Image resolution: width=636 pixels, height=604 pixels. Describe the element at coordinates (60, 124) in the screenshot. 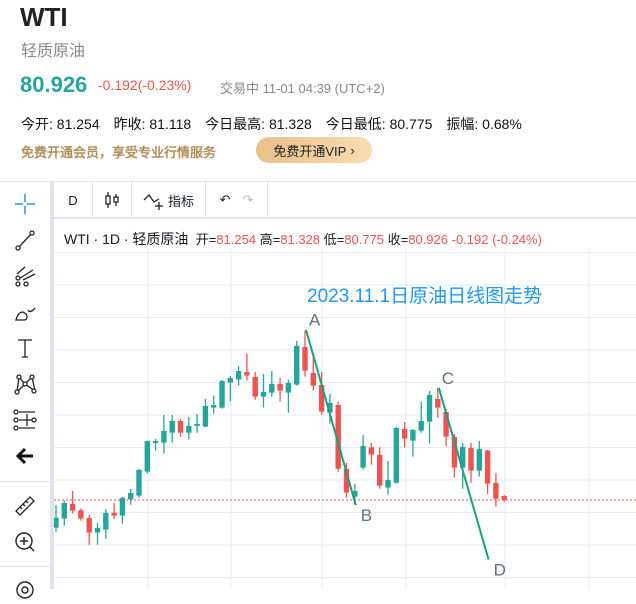

I see `stat-open: 今开: 81.254` at that location.